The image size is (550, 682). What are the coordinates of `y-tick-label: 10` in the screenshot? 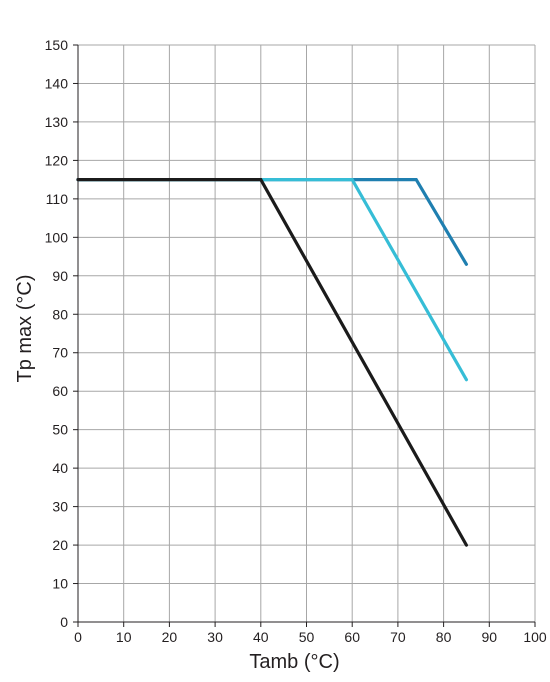 It's located at (60, 584).